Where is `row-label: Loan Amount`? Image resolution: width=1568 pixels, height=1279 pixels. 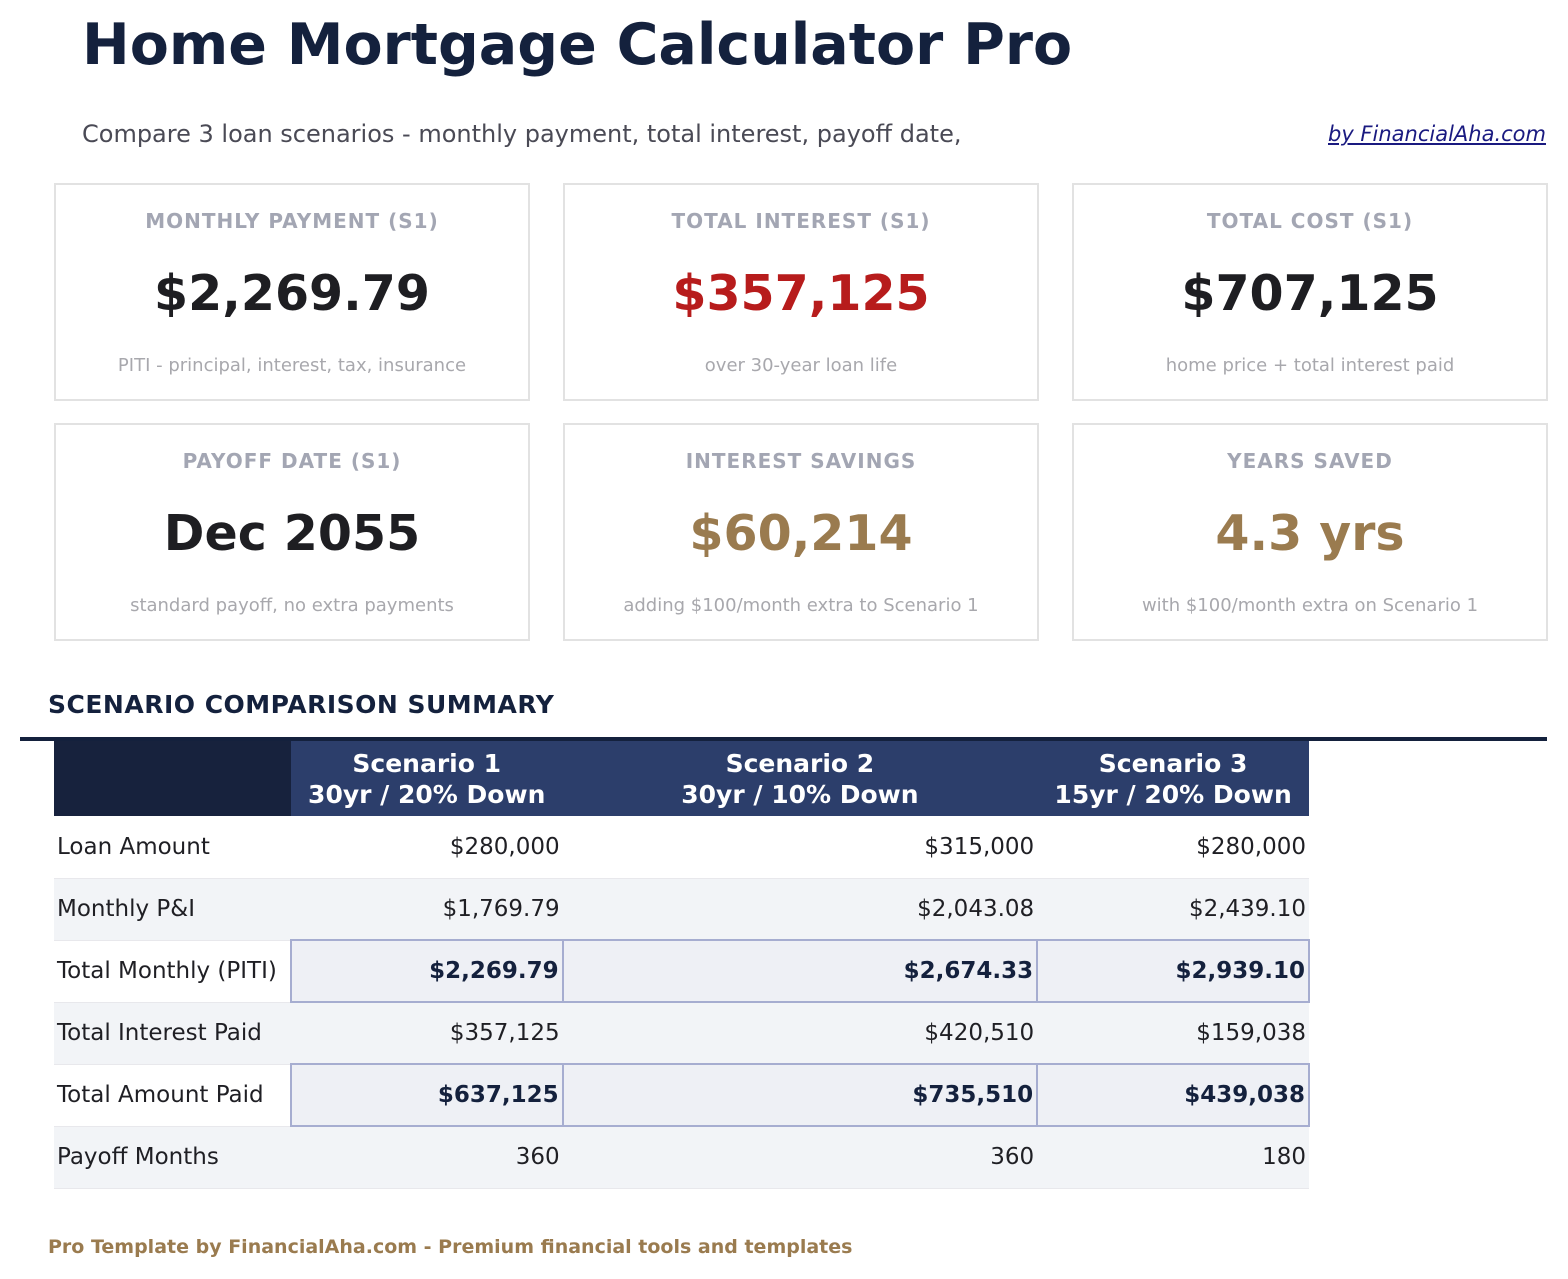 row-label: Loan Amount is located at coordinates (172, 847).